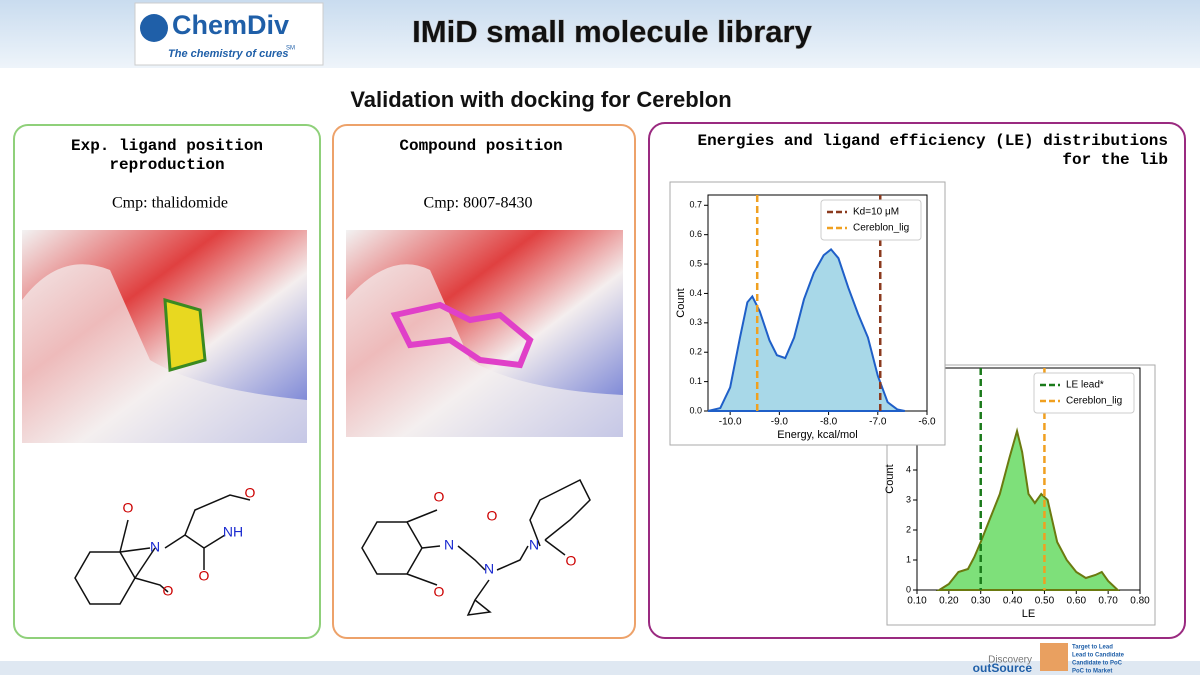 The width and height of the screenshot is (1200, 680). I want to click on y-tick-label: 0.3, so click(695, 322).